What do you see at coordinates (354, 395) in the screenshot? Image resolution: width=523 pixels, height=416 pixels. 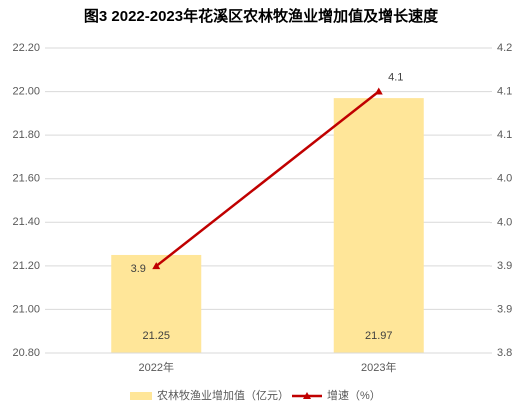 I see `legend-label: 增速（%）` at bounding box center [354, 395].